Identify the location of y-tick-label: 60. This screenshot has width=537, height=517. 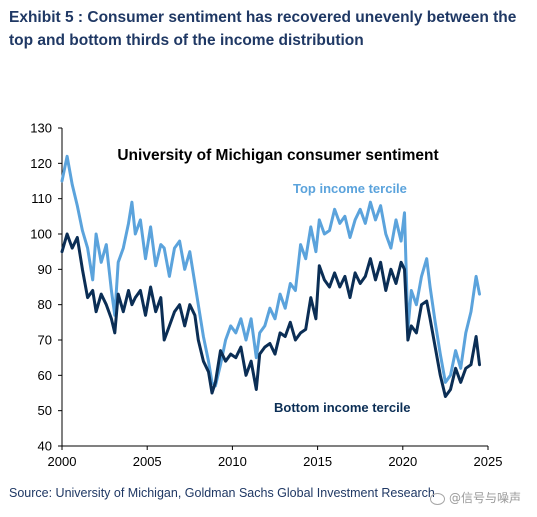
(45, 375).